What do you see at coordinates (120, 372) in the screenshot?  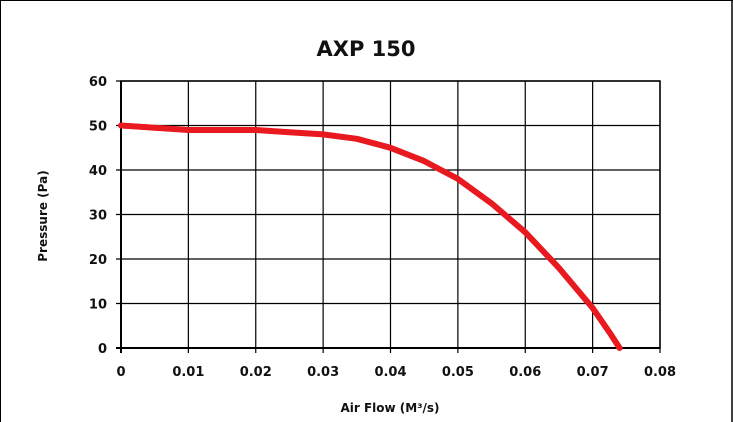 I see `x-tick-label: 0` at bounding box center [120, 372].